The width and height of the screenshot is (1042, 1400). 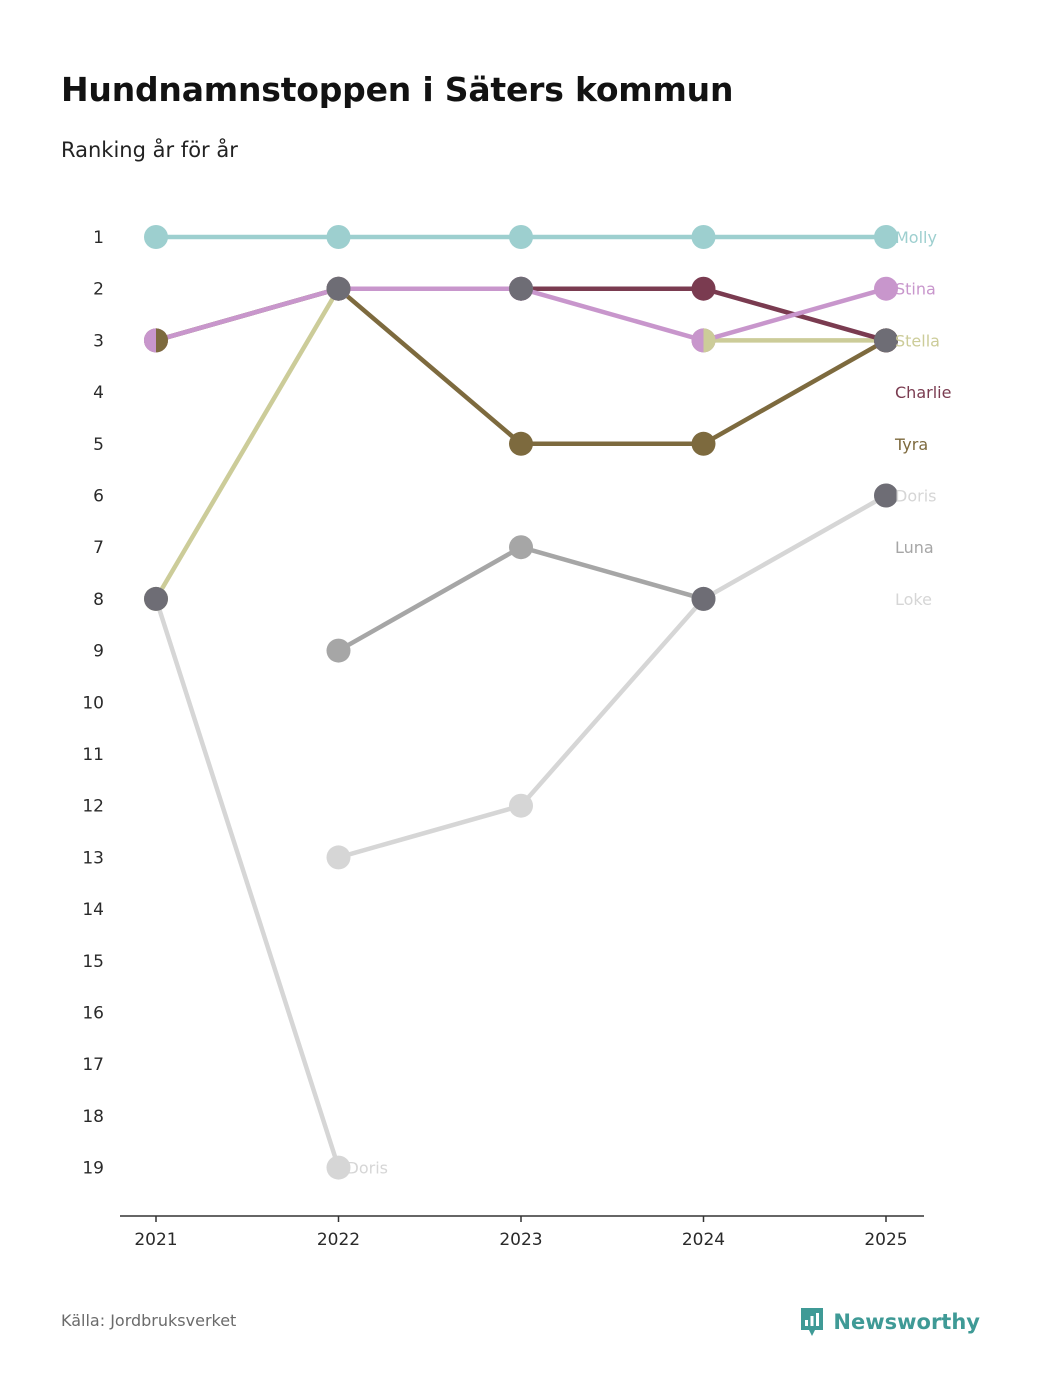 What do you see at coordinates (149, 1320) in the screenshot?
I see `source-note: Källa: Jordbruksverket` at bounding box center [149, 1320].